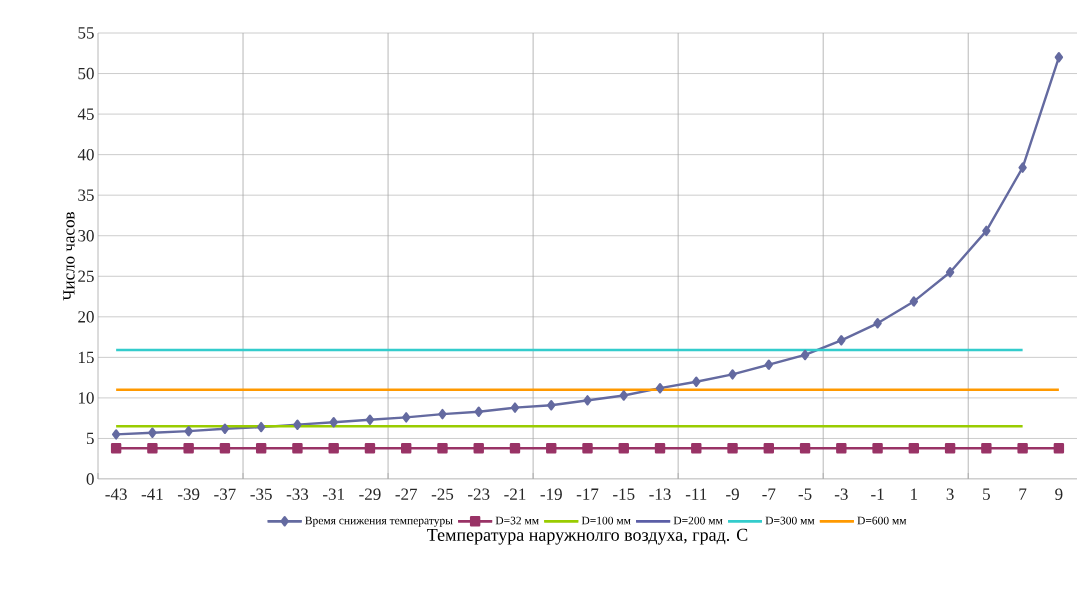 The image size is (1086, 611). Describe the element at coordinates (86, 276) in the screenshot. I see `y-tick-label: 25` at that location.